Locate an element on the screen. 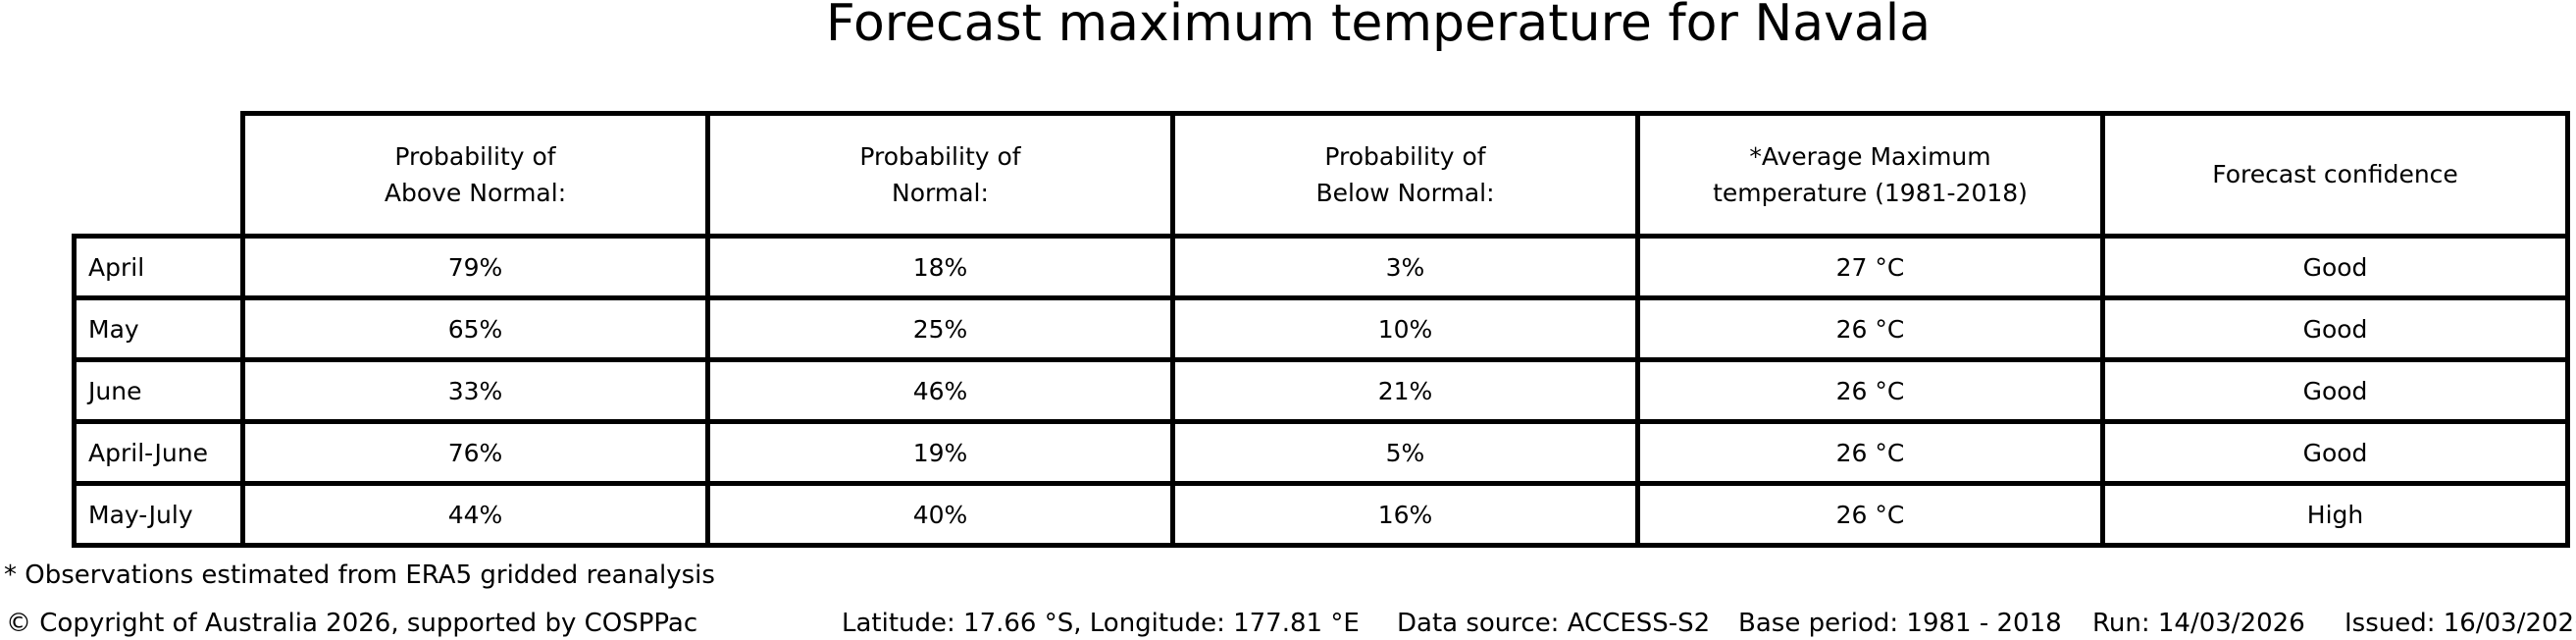 The height and width of the screenshot is (640, 2576). header-prob-normal: Probability of Normal: is located at coordinates (940, 175).